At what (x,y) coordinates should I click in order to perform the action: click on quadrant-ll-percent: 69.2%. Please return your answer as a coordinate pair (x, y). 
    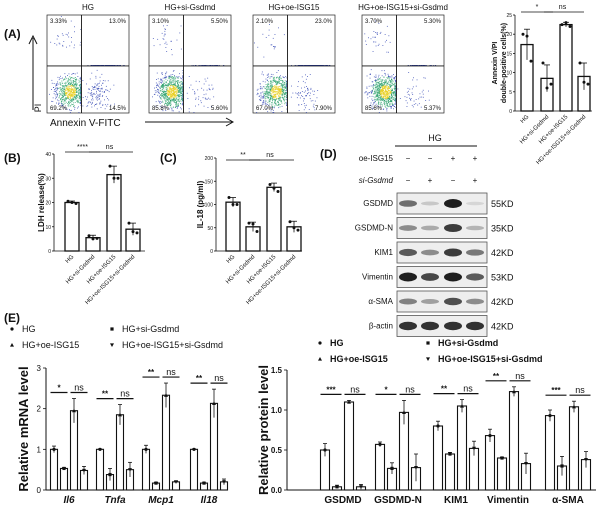
    Looking at the image, I should click on (59, 109).